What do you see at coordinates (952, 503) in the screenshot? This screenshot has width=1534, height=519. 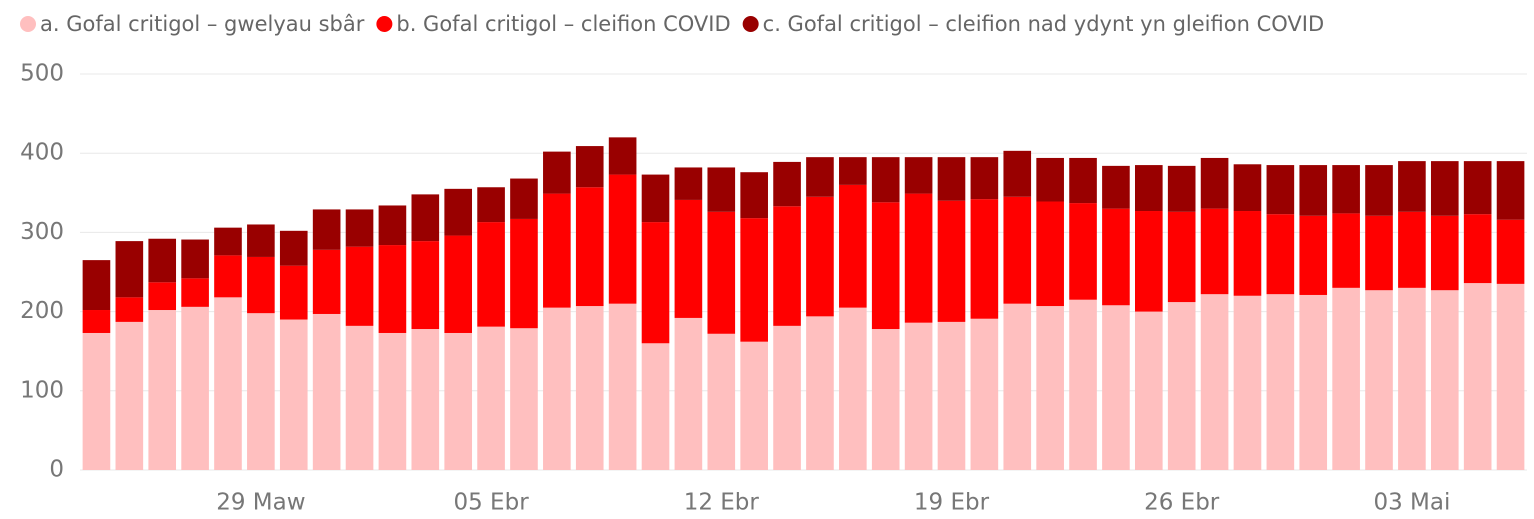 I see `x-tick-label: 19 Ebr` at bounding box center [952, 503].